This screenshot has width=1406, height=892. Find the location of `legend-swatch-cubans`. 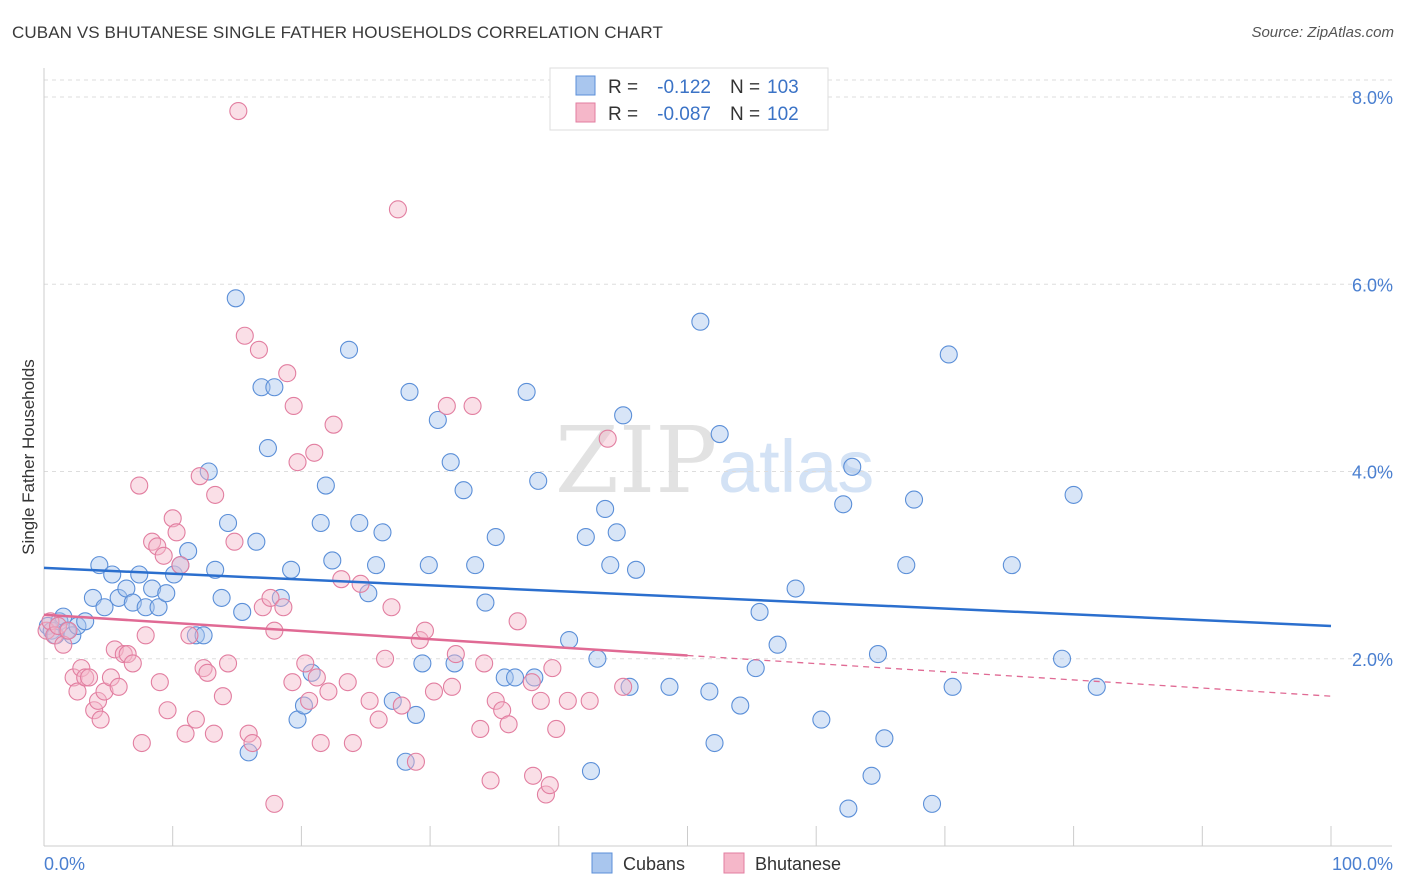

legend-swatch-cubans is located at coordinates (585, 85).